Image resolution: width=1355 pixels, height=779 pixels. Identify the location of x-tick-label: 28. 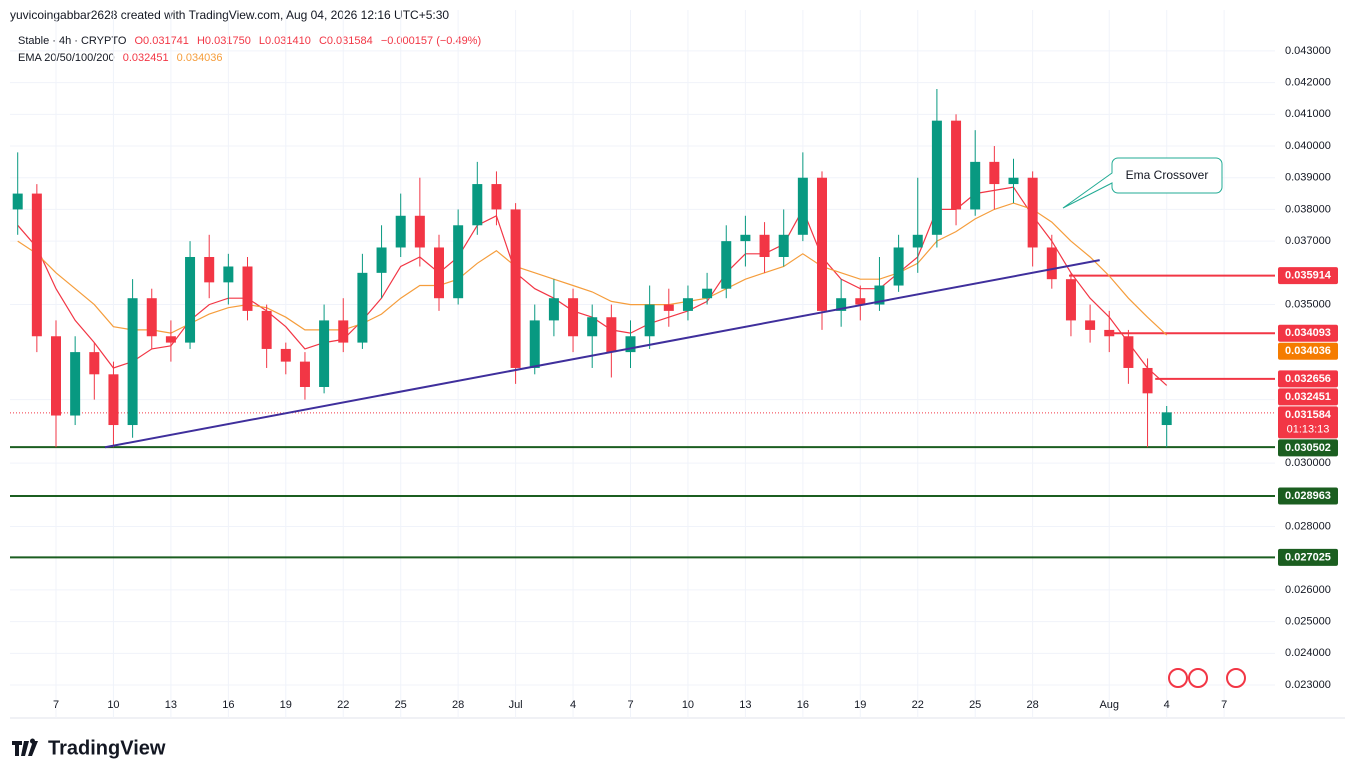
(458, 705).